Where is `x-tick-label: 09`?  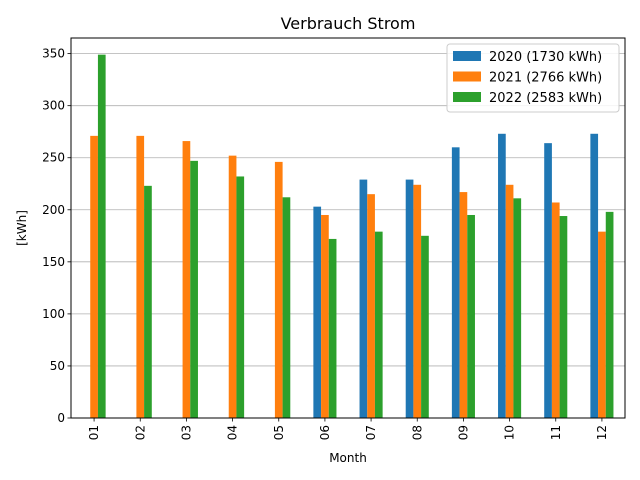
x-tick-label: 09 is located at coordinates (463, 432).